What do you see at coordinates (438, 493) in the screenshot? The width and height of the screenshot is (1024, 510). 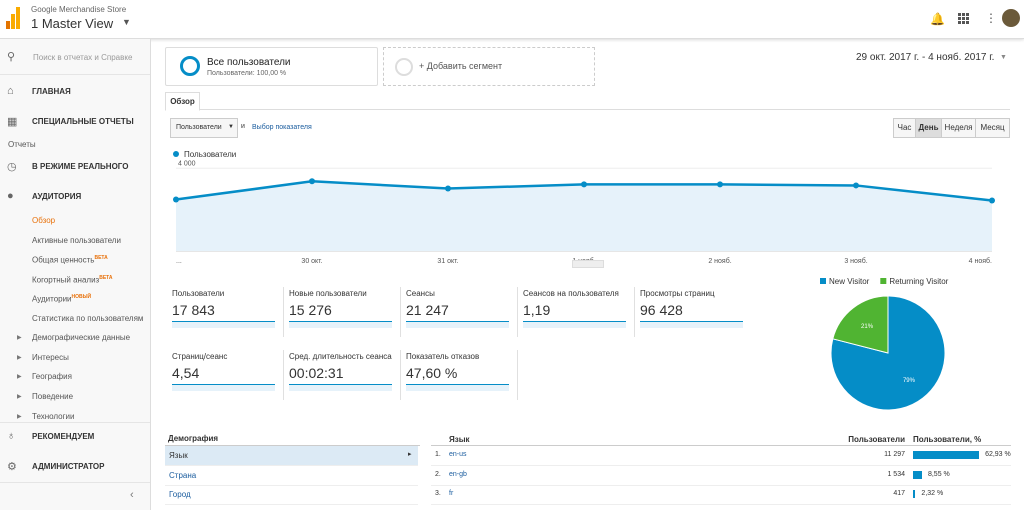 I see `rank: 3.` at bounding box center [438, 493].